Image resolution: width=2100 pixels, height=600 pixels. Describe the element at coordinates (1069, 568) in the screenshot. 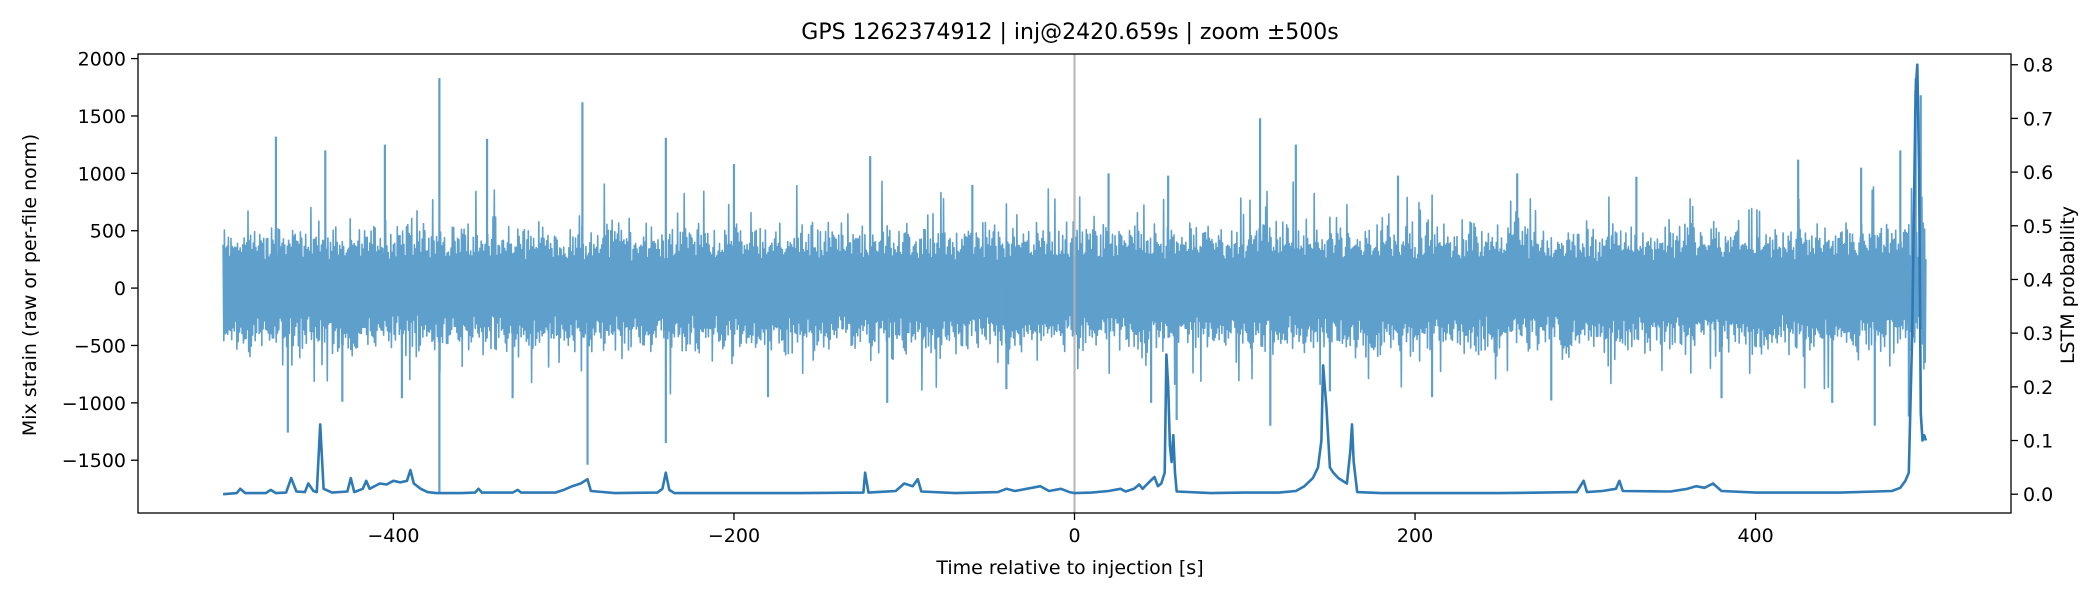

I see `x-axis-label: Time relative to injection [s]` at that location.